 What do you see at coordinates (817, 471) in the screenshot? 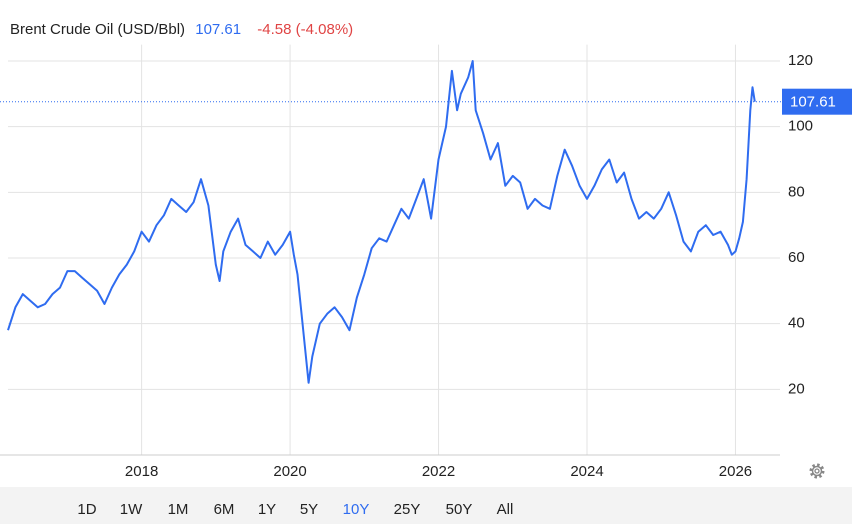
I see `settings-icon` at bounding box center [817, 471].